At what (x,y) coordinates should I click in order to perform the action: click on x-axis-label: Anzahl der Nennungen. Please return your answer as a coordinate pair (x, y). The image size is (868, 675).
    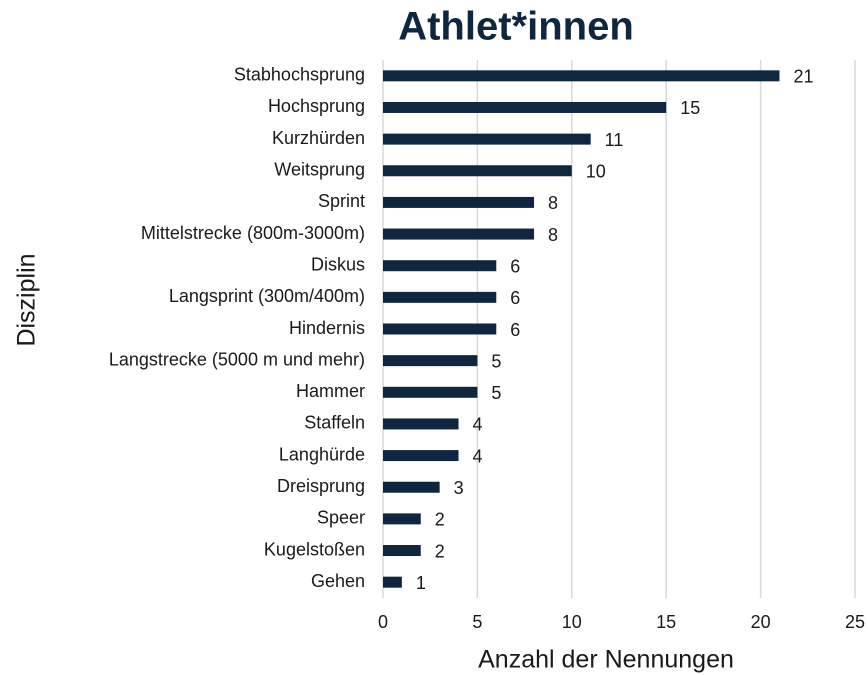
    Looking at the image, I should click on (606, 660).